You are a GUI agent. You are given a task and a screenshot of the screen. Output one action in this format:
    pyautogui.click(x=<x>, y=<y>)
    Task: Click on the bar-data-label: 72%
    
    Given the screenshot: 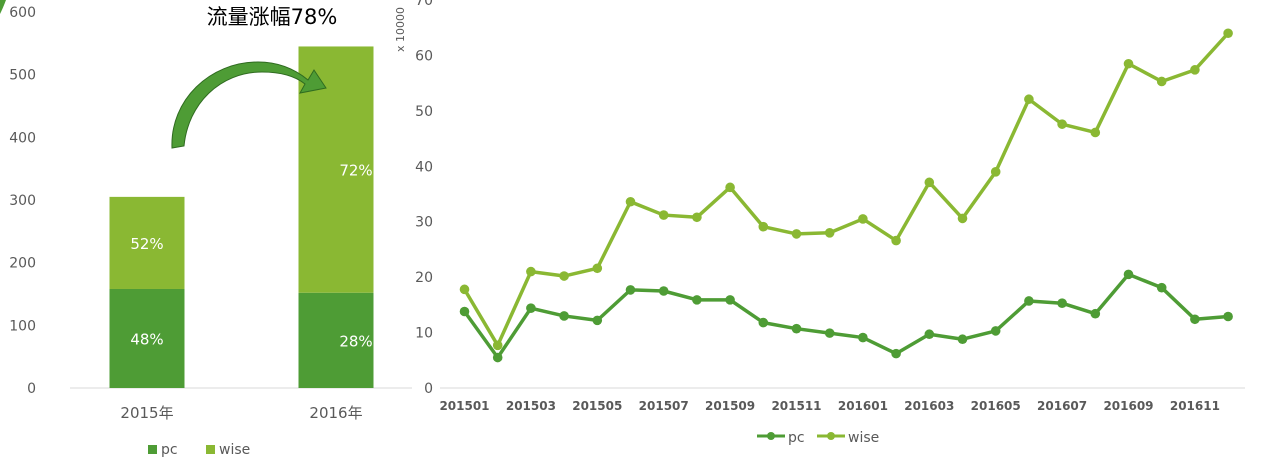 What is the action you would take?
    pyautogui.click(x=355, y=171)
    